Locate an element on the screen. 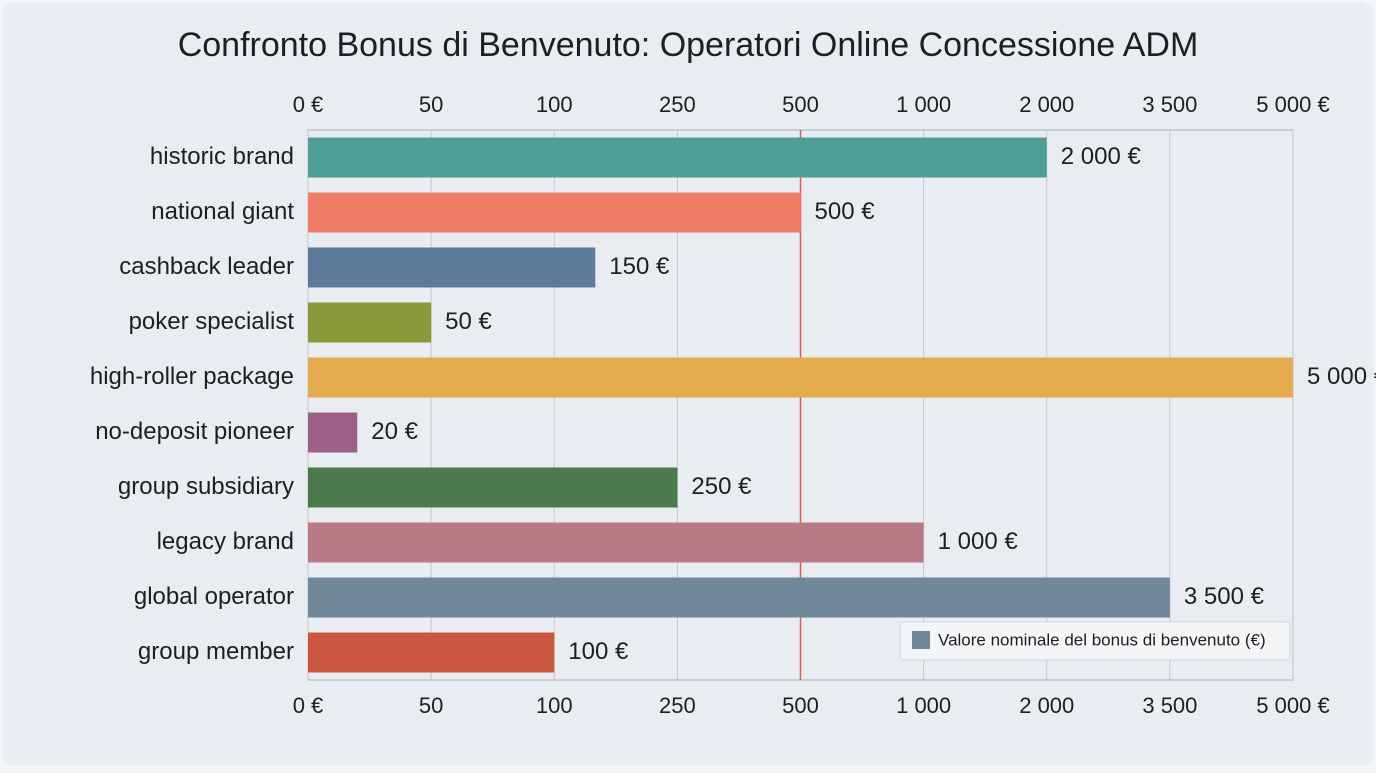  x-tick-label-top: 50 is located at coordinates (431, 104).